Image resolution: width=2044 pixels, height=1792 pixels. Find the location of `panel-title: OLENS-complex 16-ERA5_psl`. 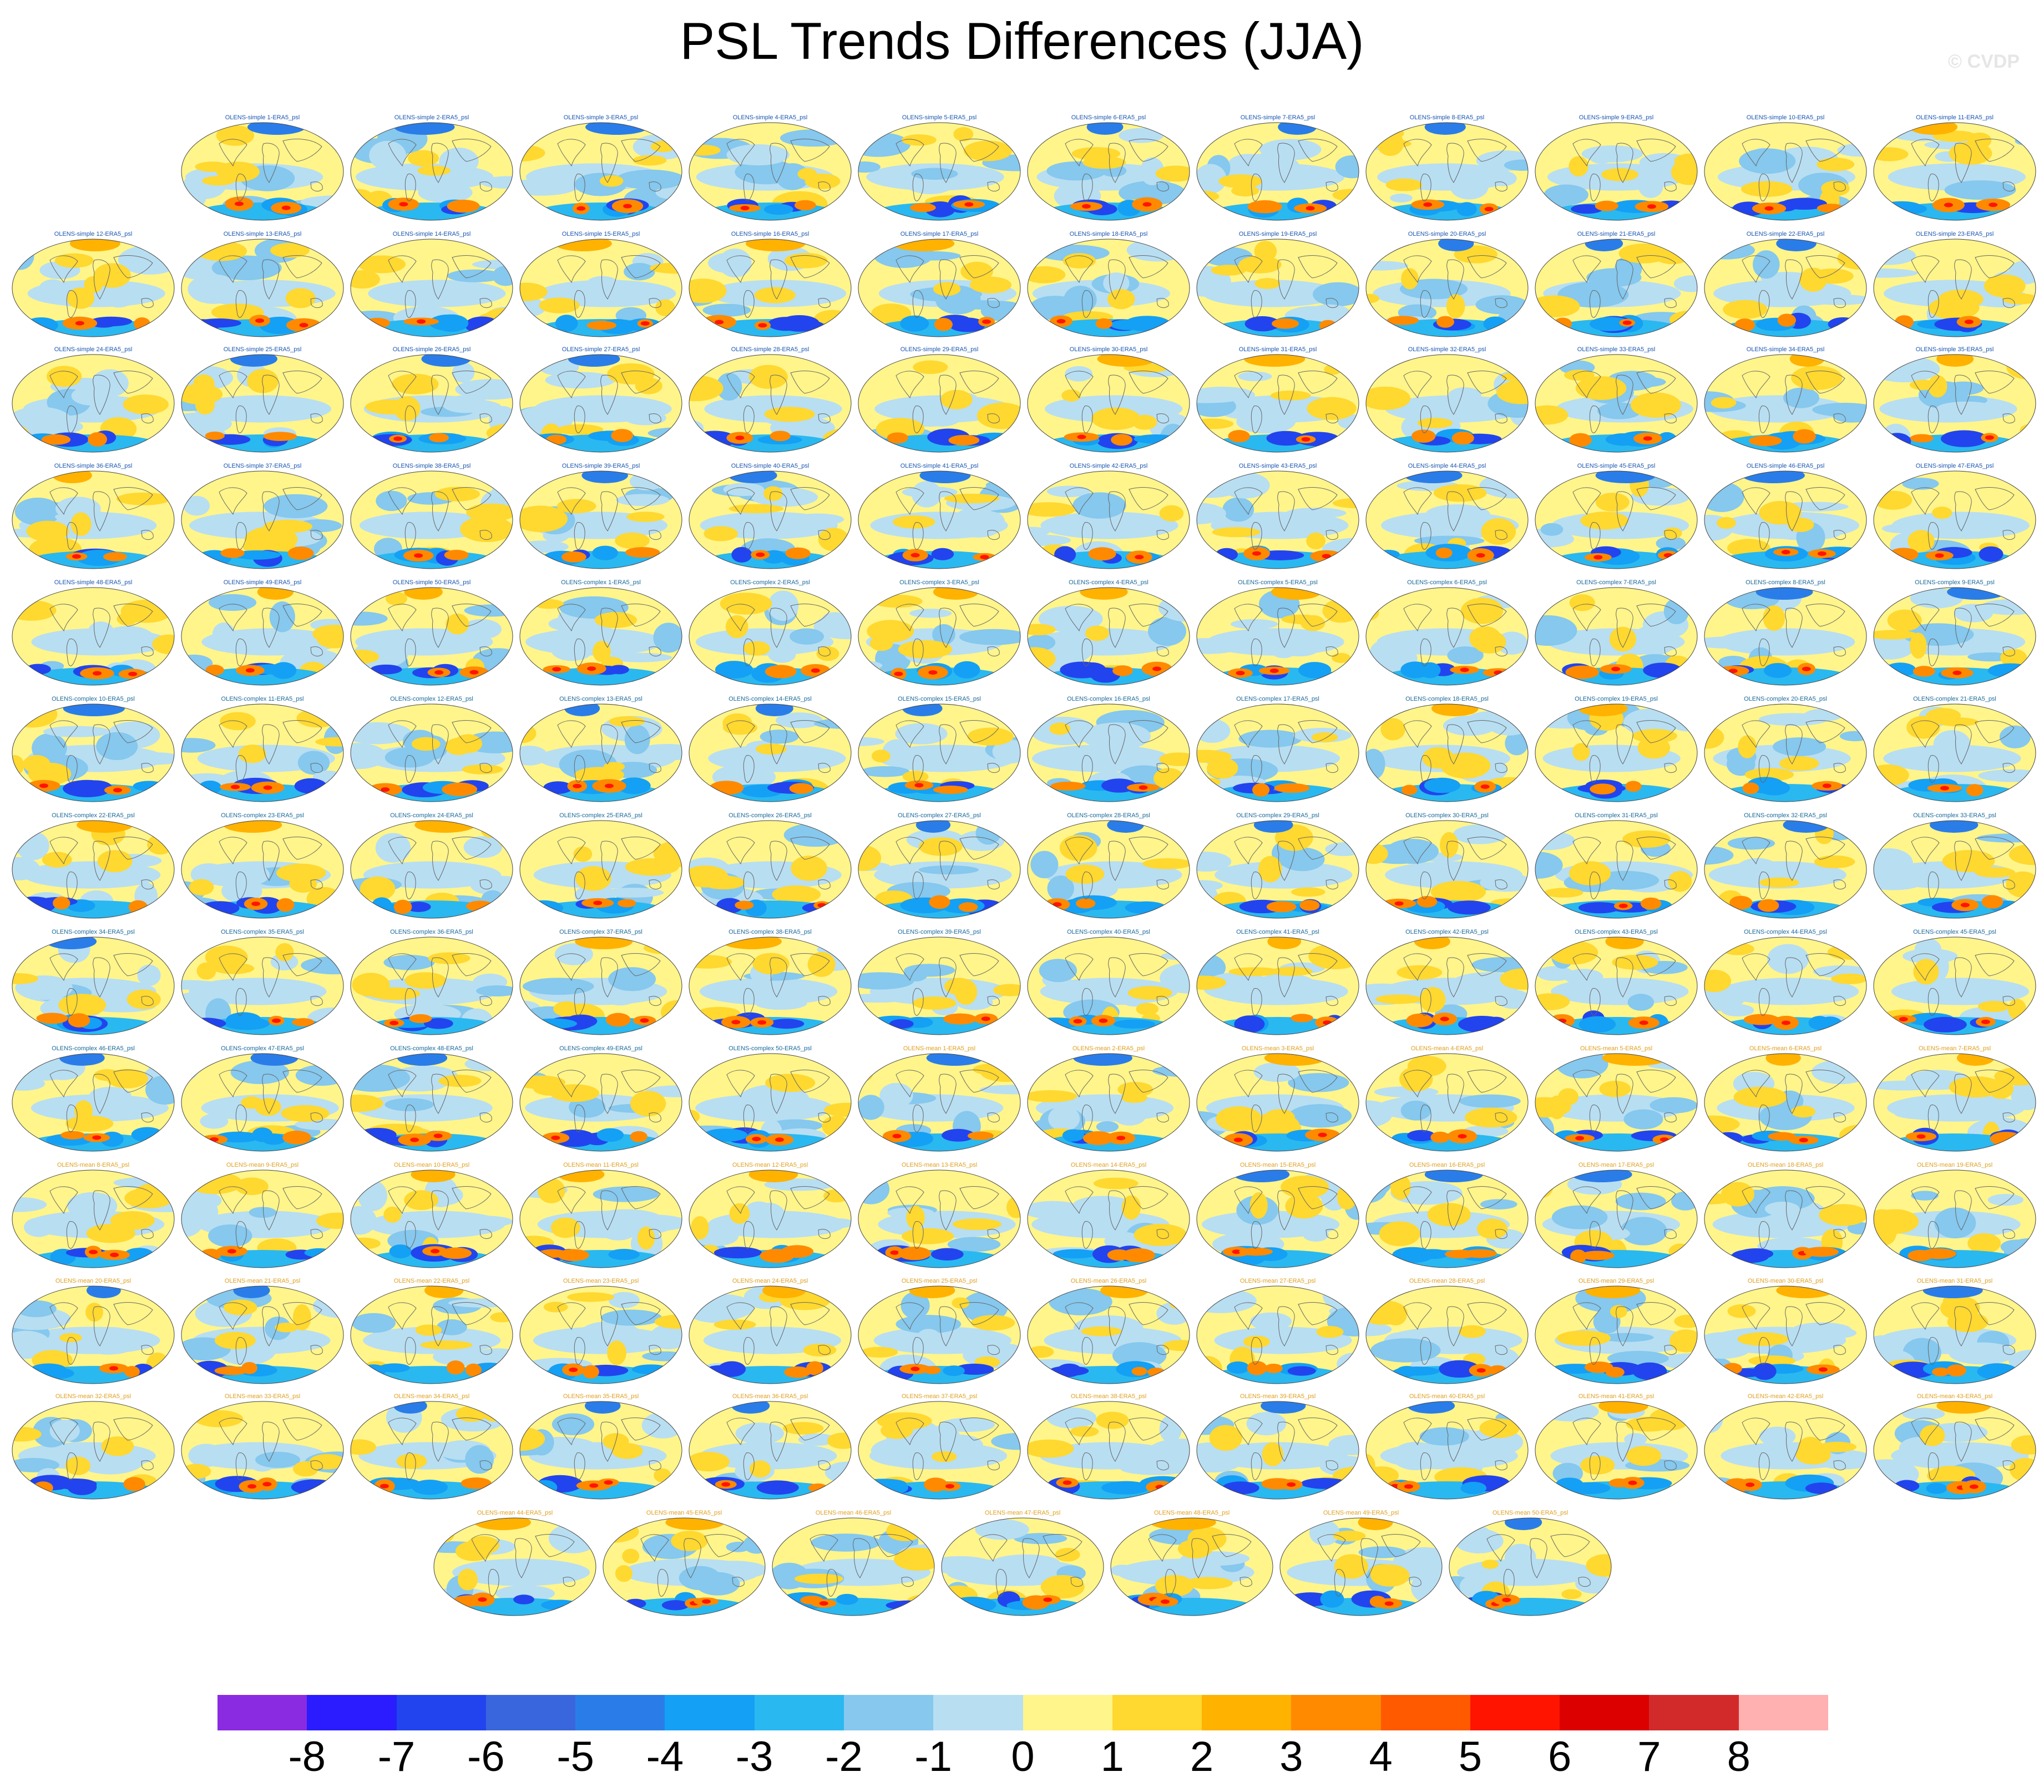

panel-title: OLENS-complex 16-ERA5_psl is located at coordinates (1108, 699).